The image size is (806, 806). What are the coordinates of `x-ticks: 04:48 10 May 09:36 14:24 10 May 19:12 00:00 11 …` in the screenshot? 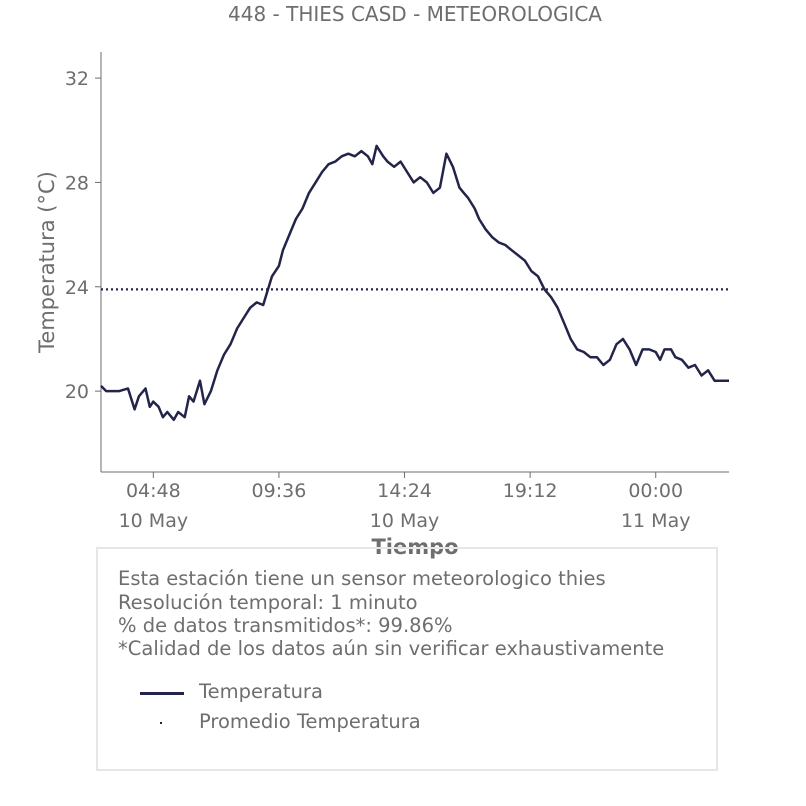 It's located at (405, 502).